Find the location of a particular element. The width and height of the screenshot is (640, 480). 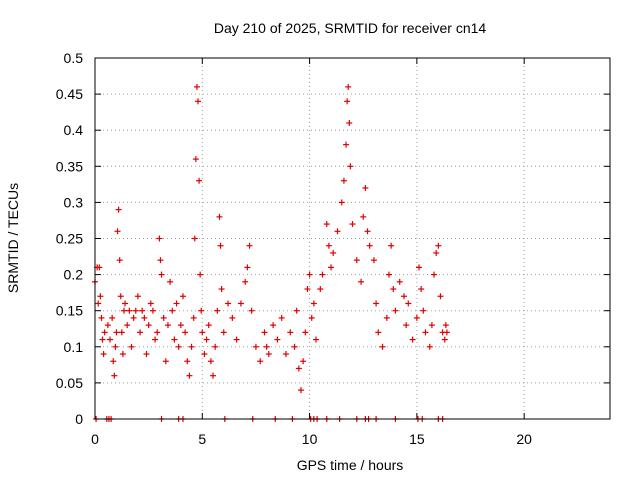

y-tick-label: 0.2 is located at coordinates (74, 275).